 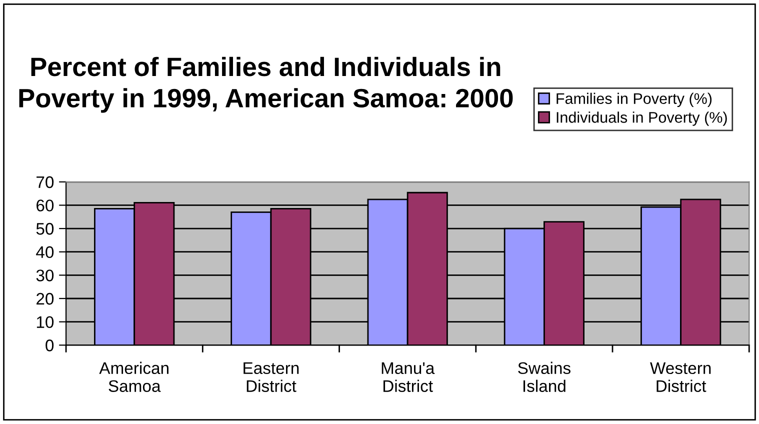 I want to click on y-tick-label: 0, so click(x=50, y=346).